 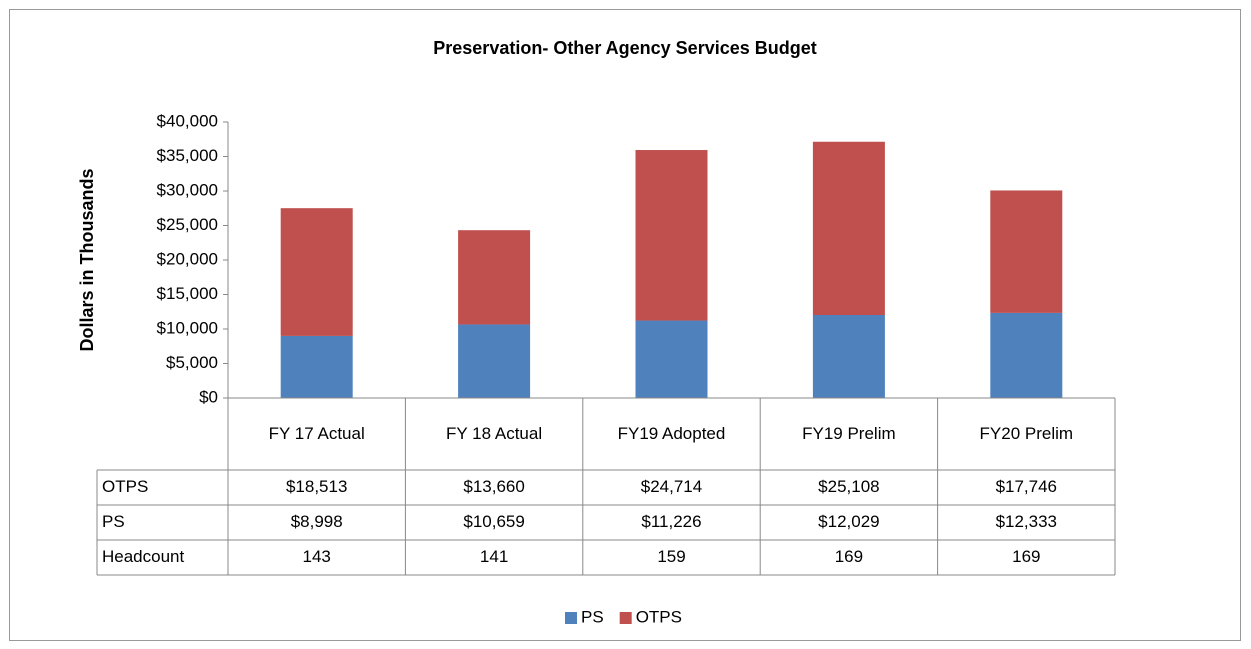 I want to click on x-tick-label: FY 18 Actual, so click(x=494, y=433).